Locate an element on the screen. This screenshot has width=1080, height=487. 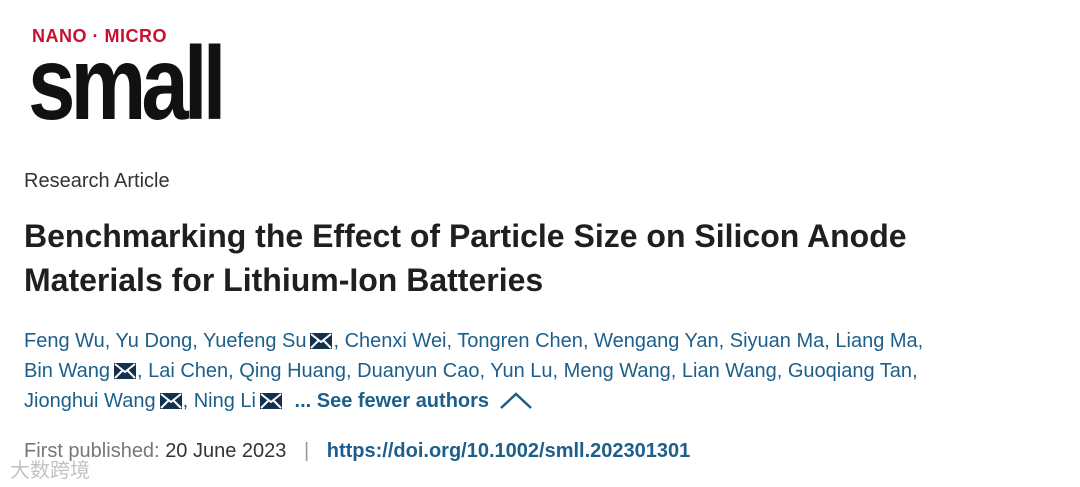
author-name: Yun Lu is located at coordinates (521, 371).